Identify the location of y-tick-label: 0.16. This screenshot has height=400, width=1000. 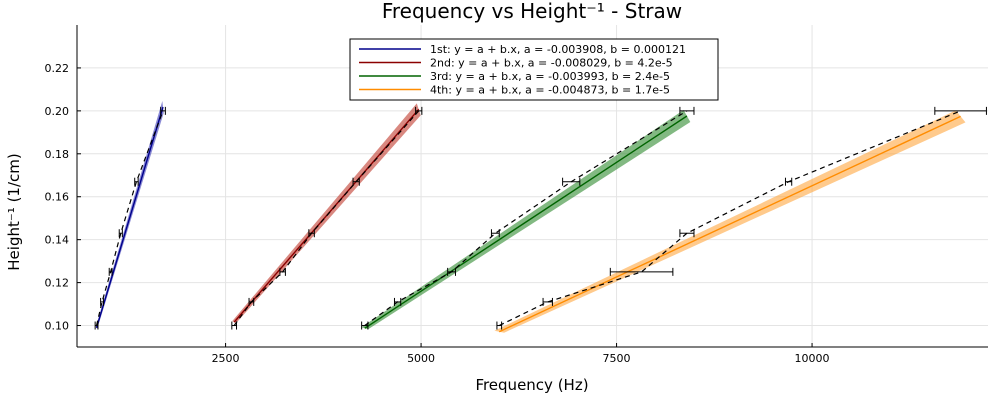
(57, 197).